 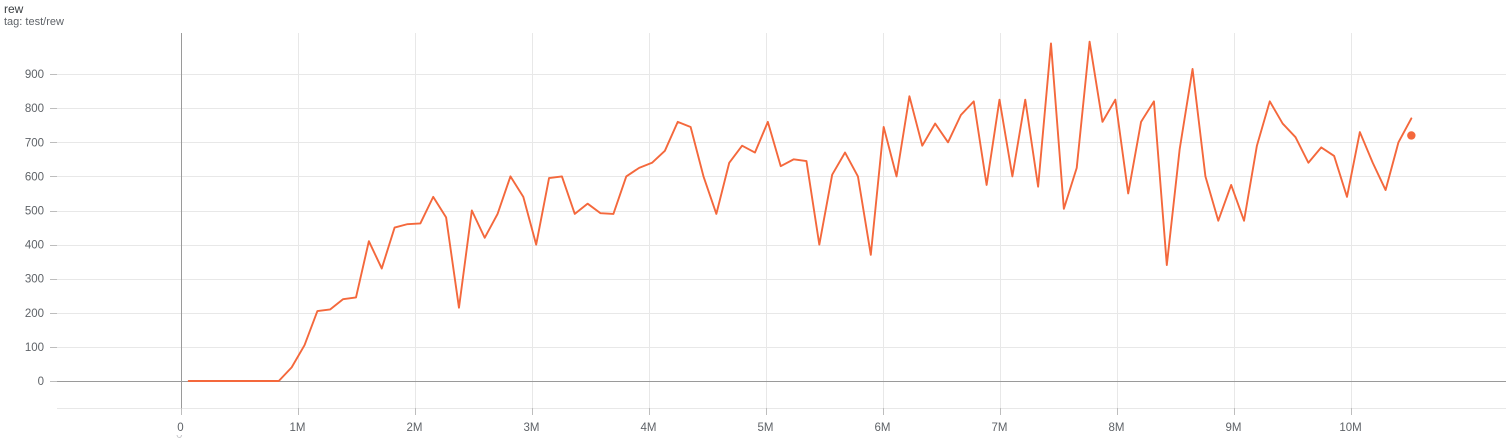 I want to click on x-axis-tick-labels: 0 1M 2M 3M 4M 5M 6M 7M 8M 9M 10M, so click(x=769, y=428).